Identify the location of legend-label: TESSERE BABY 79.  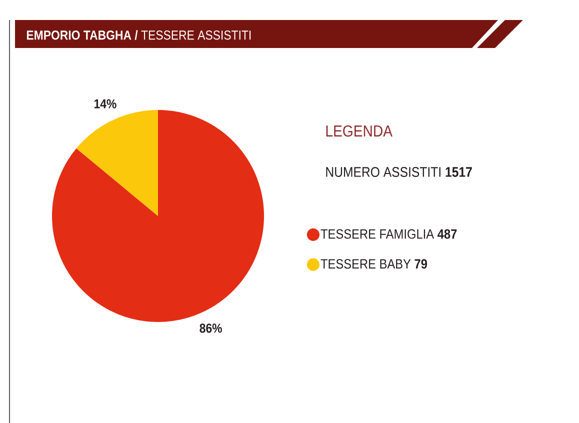
(374, 264).